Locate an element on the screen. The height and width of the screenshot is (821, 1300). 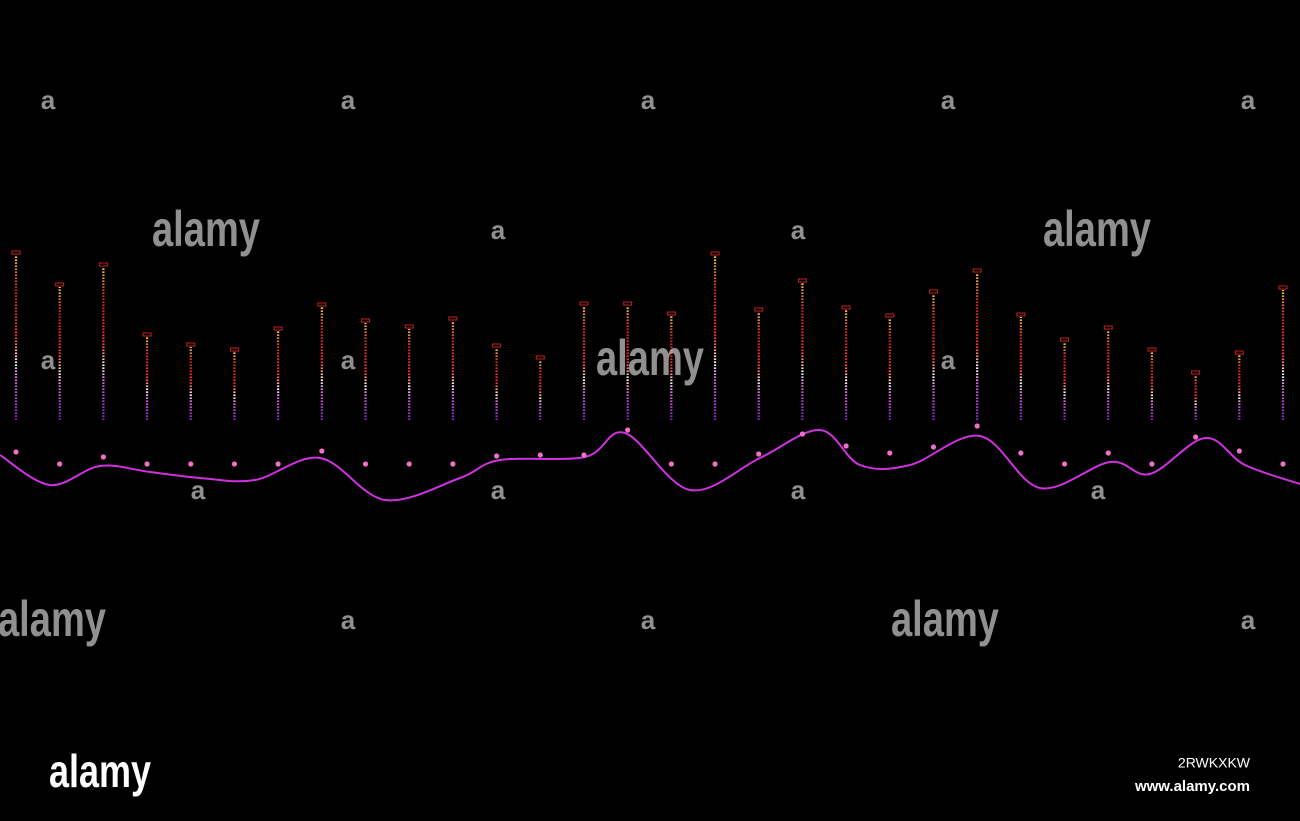
waveform-line is located at coordinates (650, 465).